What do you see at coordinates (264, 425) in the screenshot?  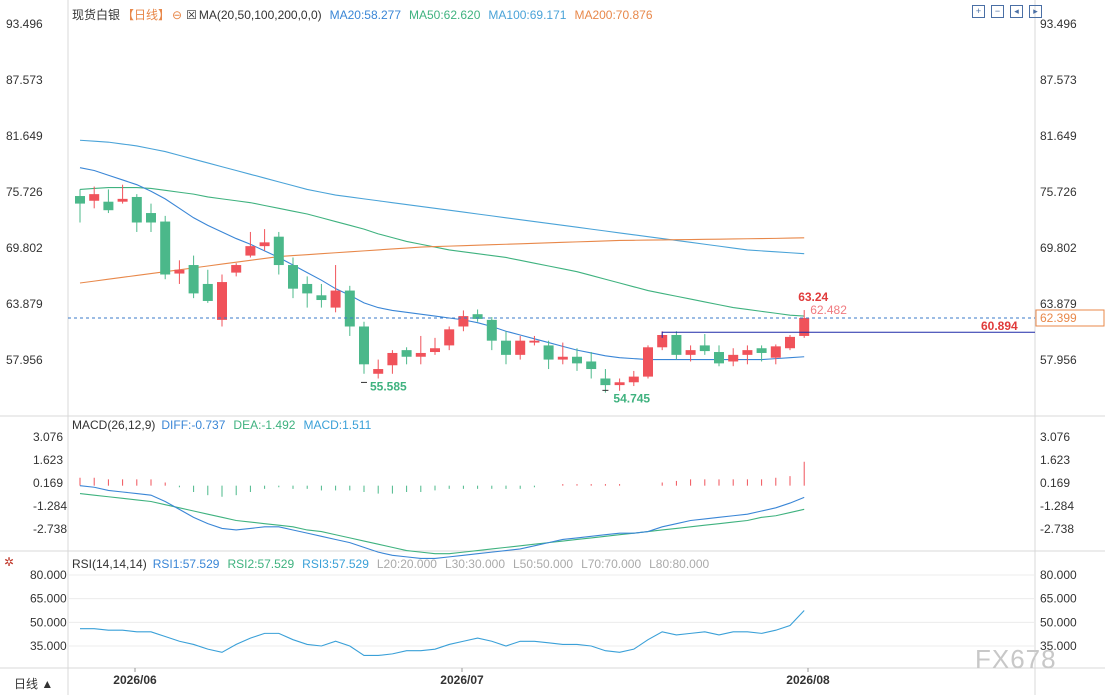 I see `dea-value: DEA:-1.492` at bounding box center [264, 425].